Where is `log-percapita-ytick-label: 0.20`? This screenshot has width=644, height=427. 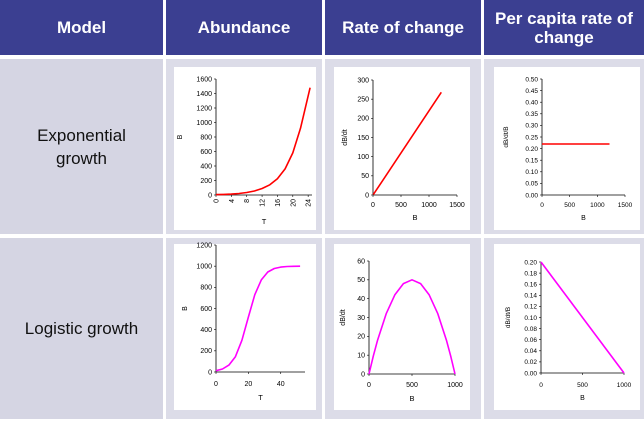 log-percapita-ytick-label: 0.20 is located at coordinates (530, 262).